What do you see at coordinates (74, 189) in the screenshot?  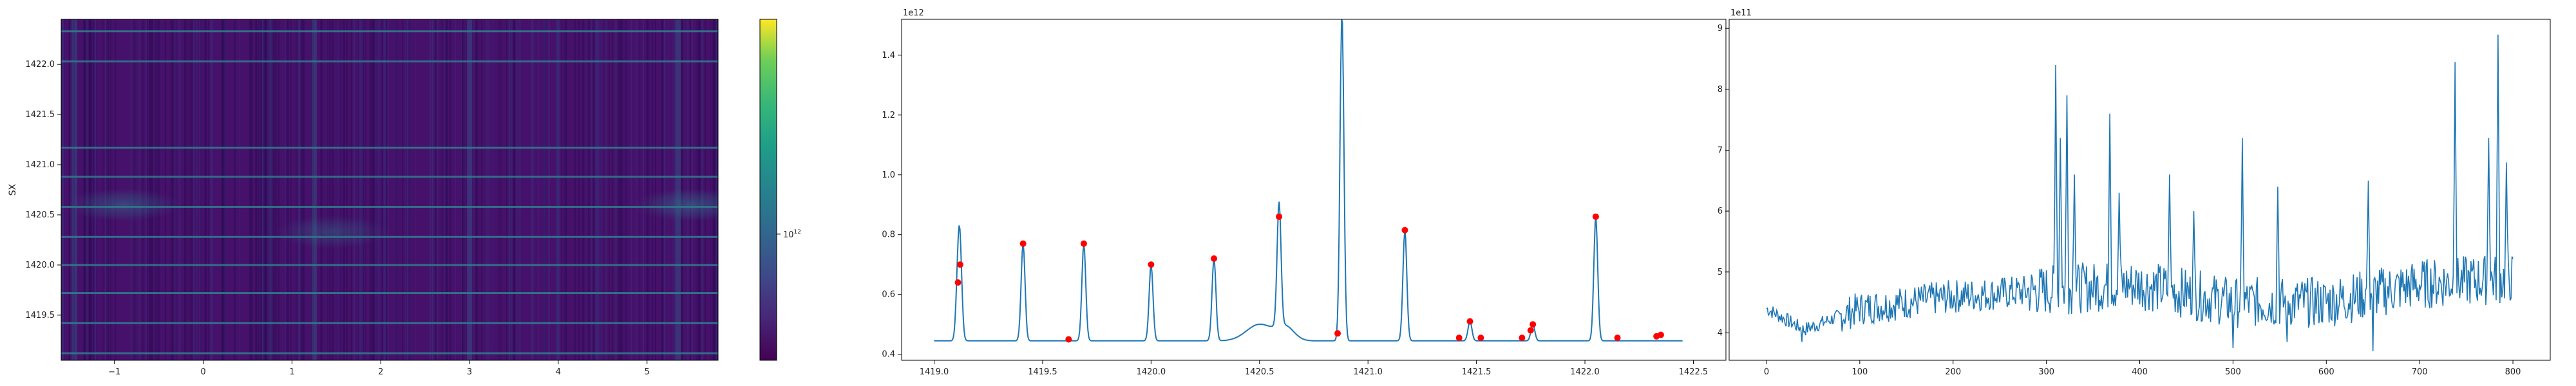 I see `heatmap-vertical-band` at bounding box center [74, 189].